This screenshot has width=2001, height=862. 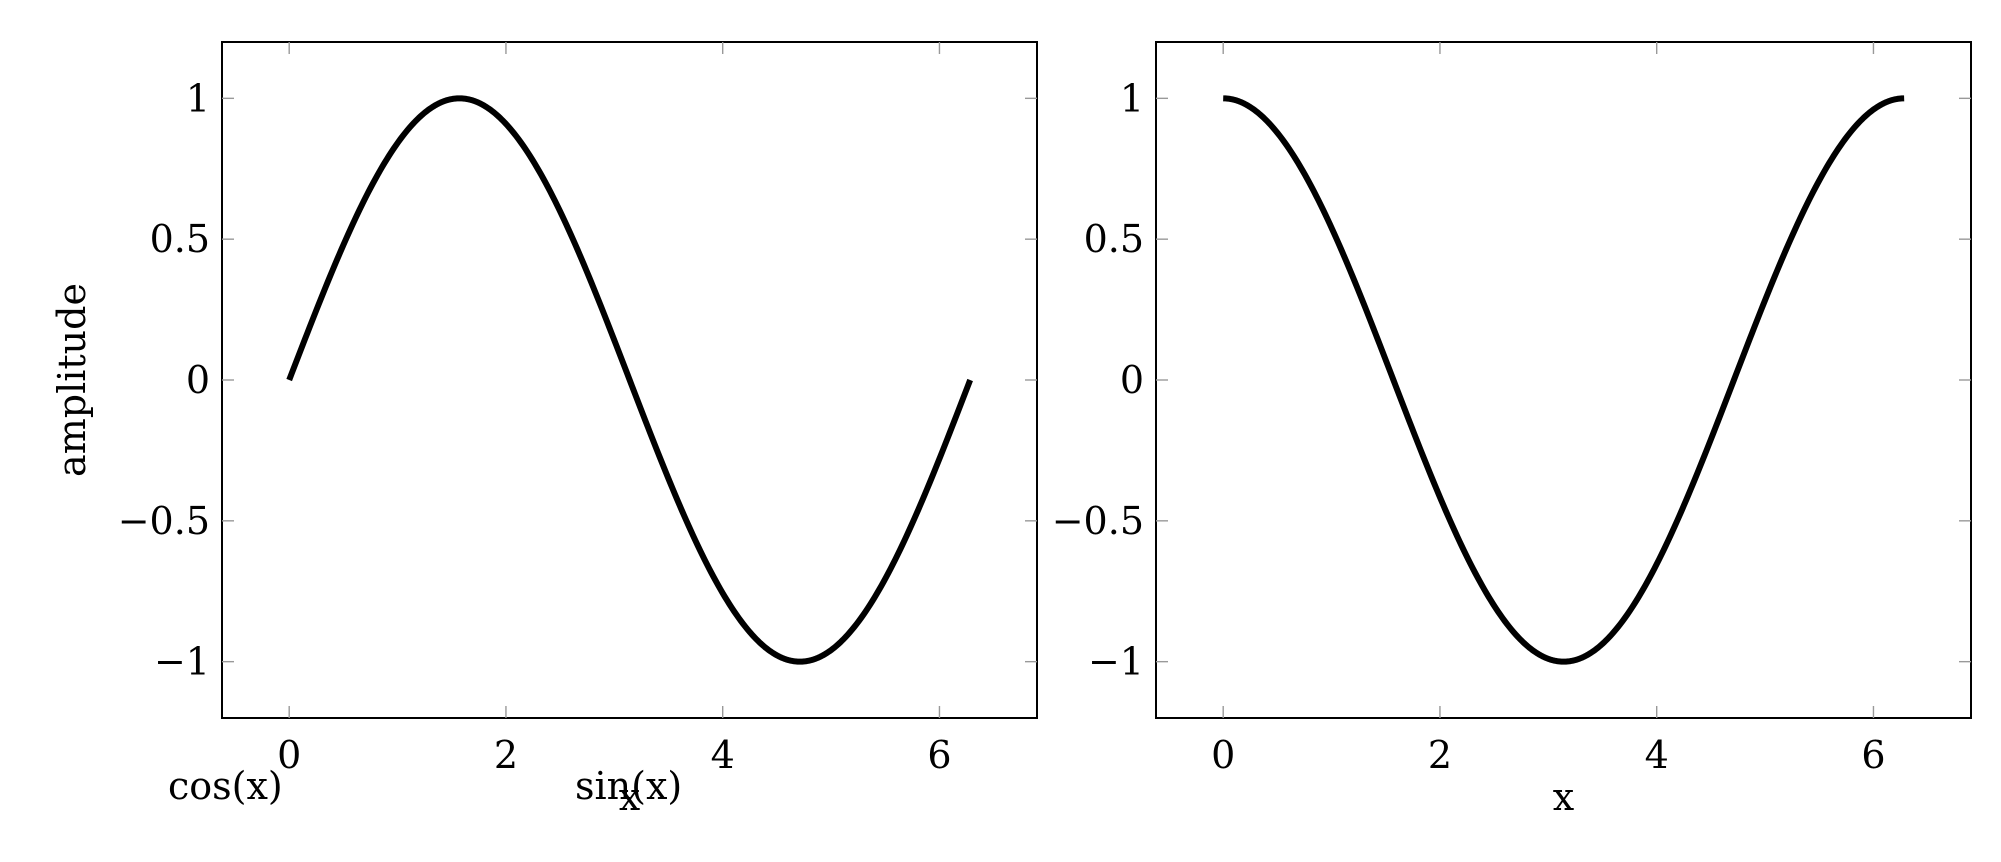 I want to click on y-axis-label: amplitude, so click(x=72, y=380).